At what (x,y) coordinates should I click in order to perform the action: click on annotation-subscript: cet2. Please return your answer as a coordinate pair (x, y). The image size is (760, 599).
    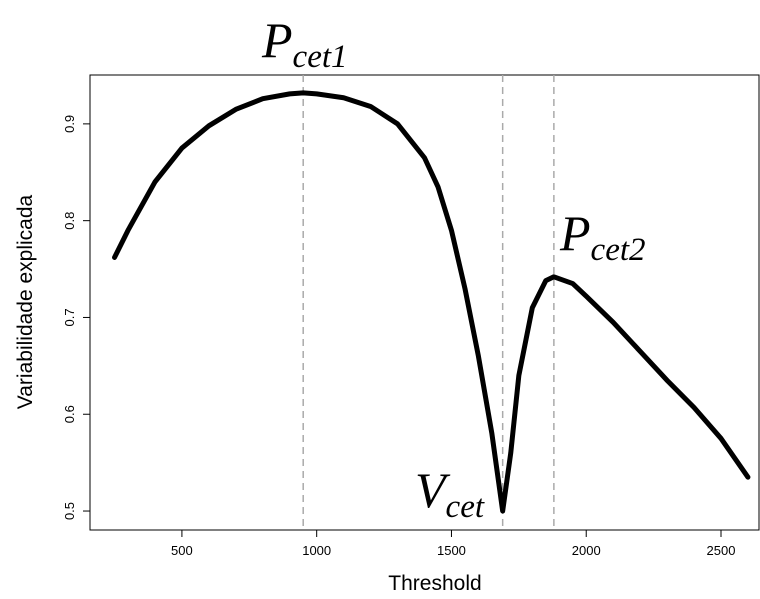
    Looking at the image, I should click on (618, 250).